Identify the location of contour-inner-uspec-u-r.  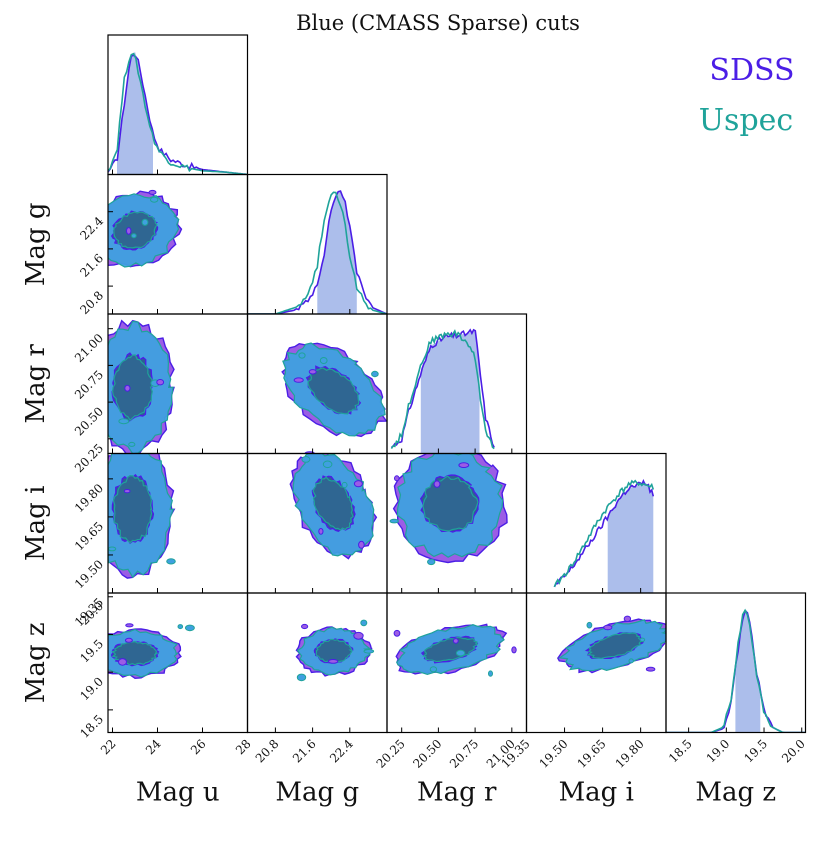
(132, 388).